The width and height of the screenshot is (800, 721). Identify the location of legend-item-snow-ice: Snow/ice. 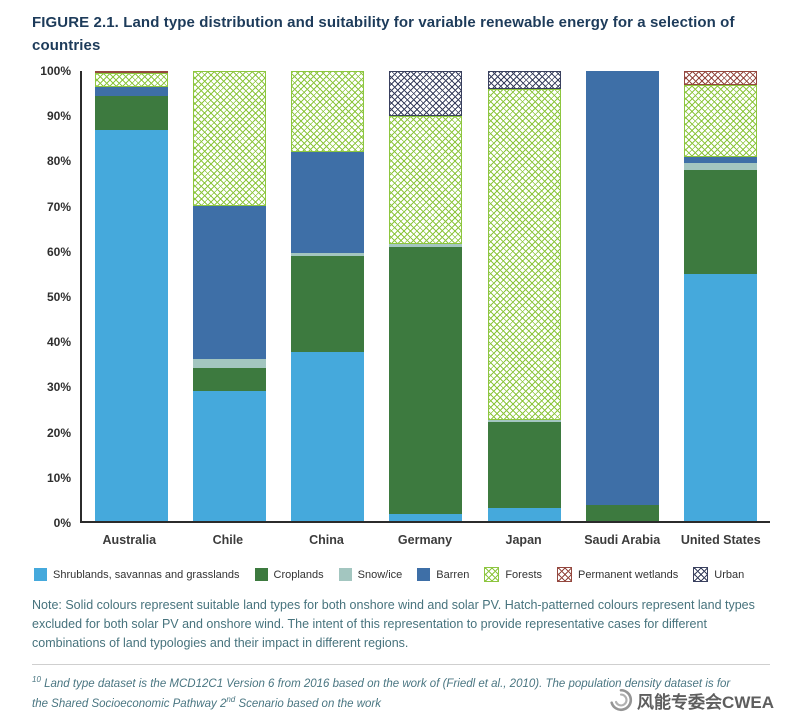
(370, 574).